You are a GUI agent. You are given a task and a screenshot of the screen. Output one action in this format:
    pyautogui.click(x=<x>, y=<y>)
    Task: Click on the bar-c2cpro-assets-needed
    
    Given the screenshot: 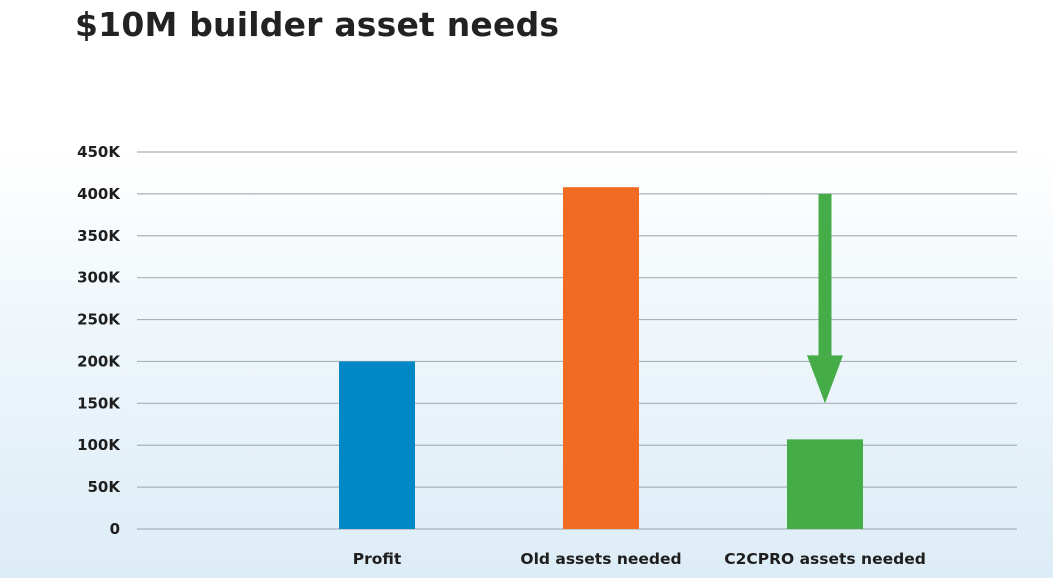 What is the action you would take?
    pyautogui.click(x=825, y=484)
    